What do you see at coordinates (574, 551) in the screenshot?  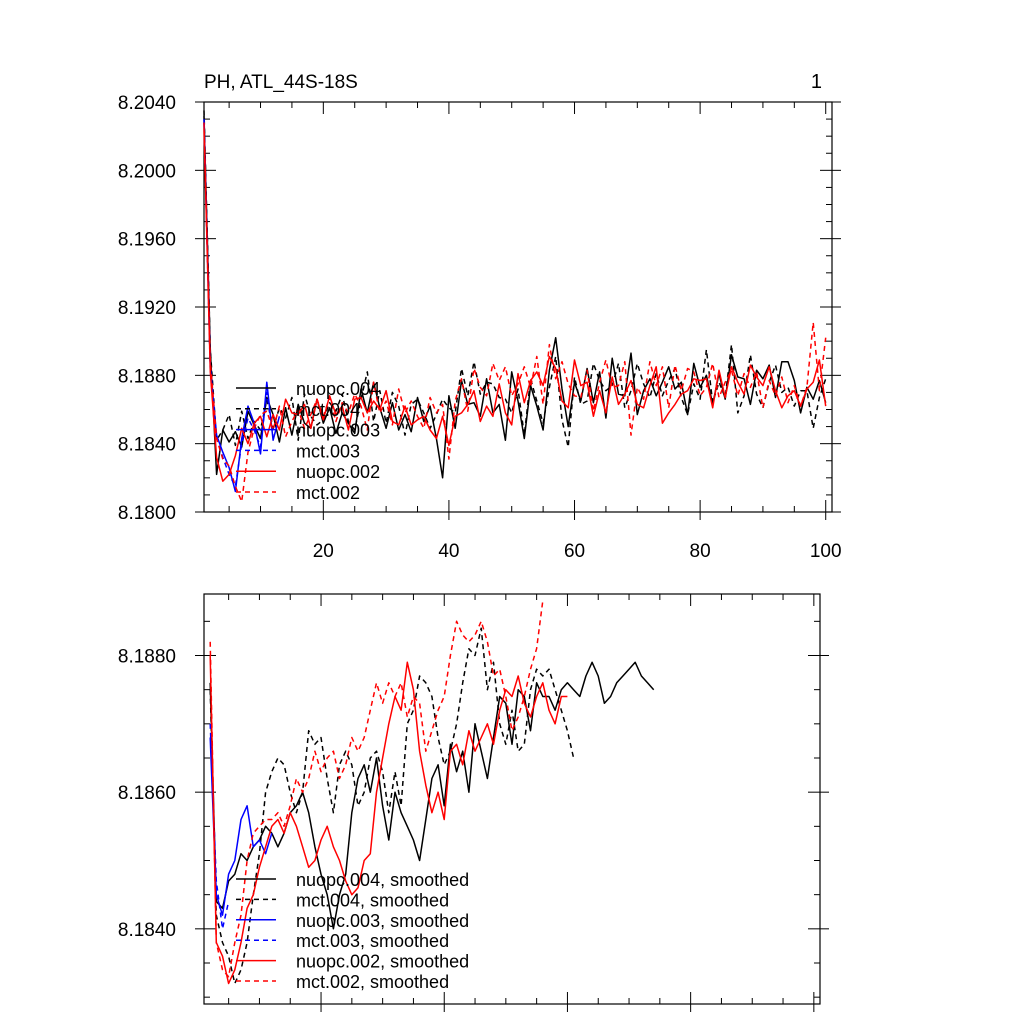 I see `x-tick-label: 60` at bounding box center [574, 551].